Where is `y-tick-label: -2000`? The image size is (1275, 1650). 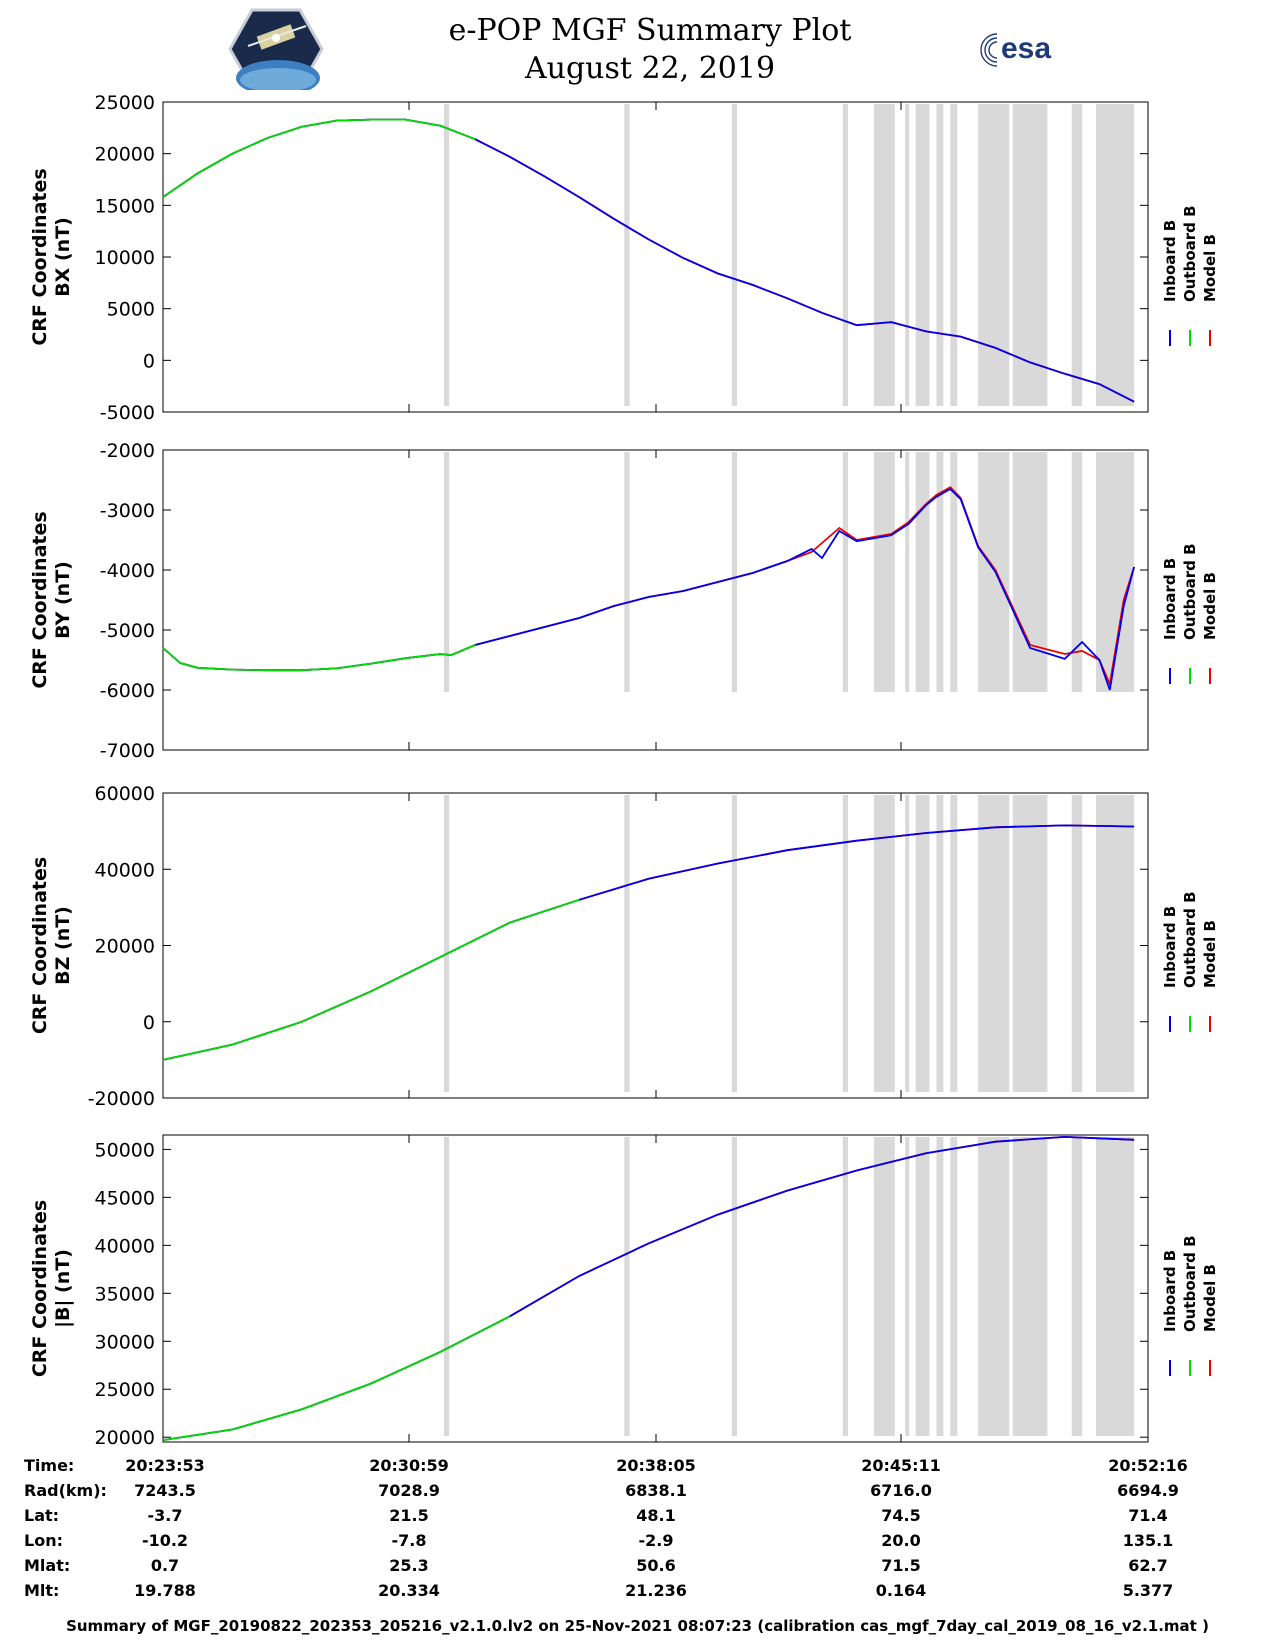
y-tick-label: -2000 is located at coordinates (127, 451).